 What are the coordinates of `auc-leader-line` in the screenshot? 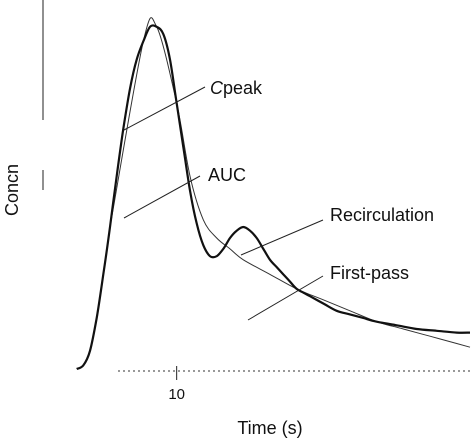 It's located at (162, 197).